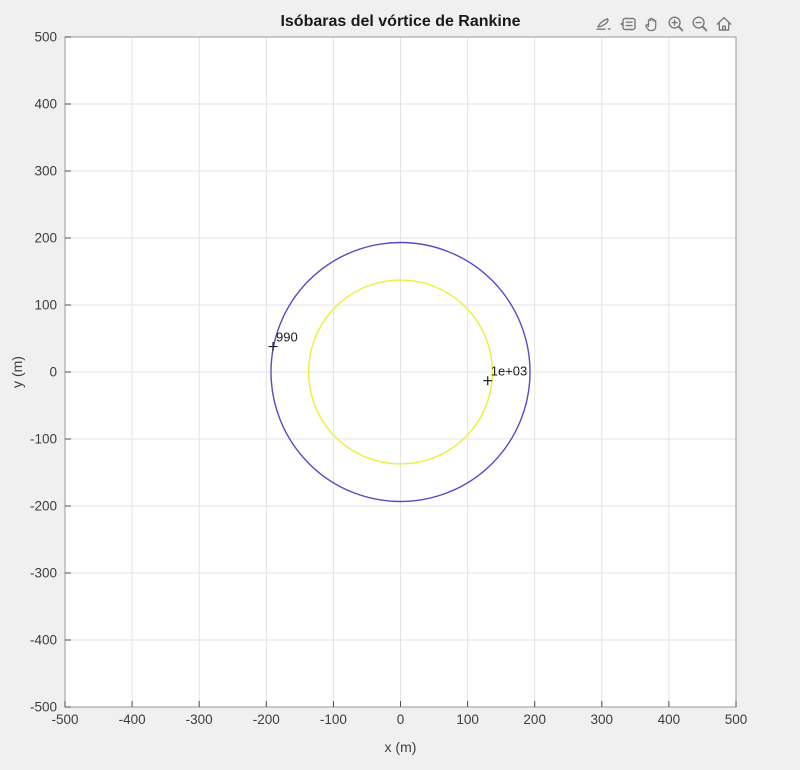  I want to click on x-tick-label: -400, so click(132, 719).